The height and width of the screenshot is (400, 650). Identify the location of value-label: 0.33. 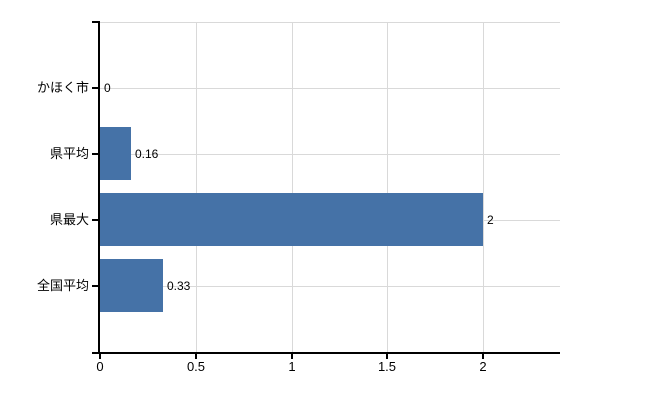
(179, 286).